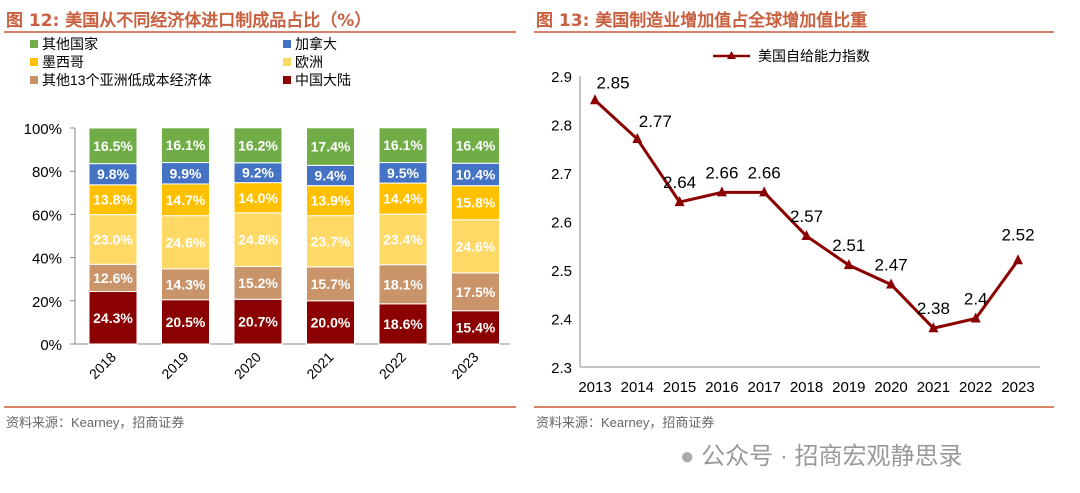  Describe the element at coordinates (127, 80) in the screenshot. I see `legend-label: 其他13个亚洲低成本经济体` at that location.